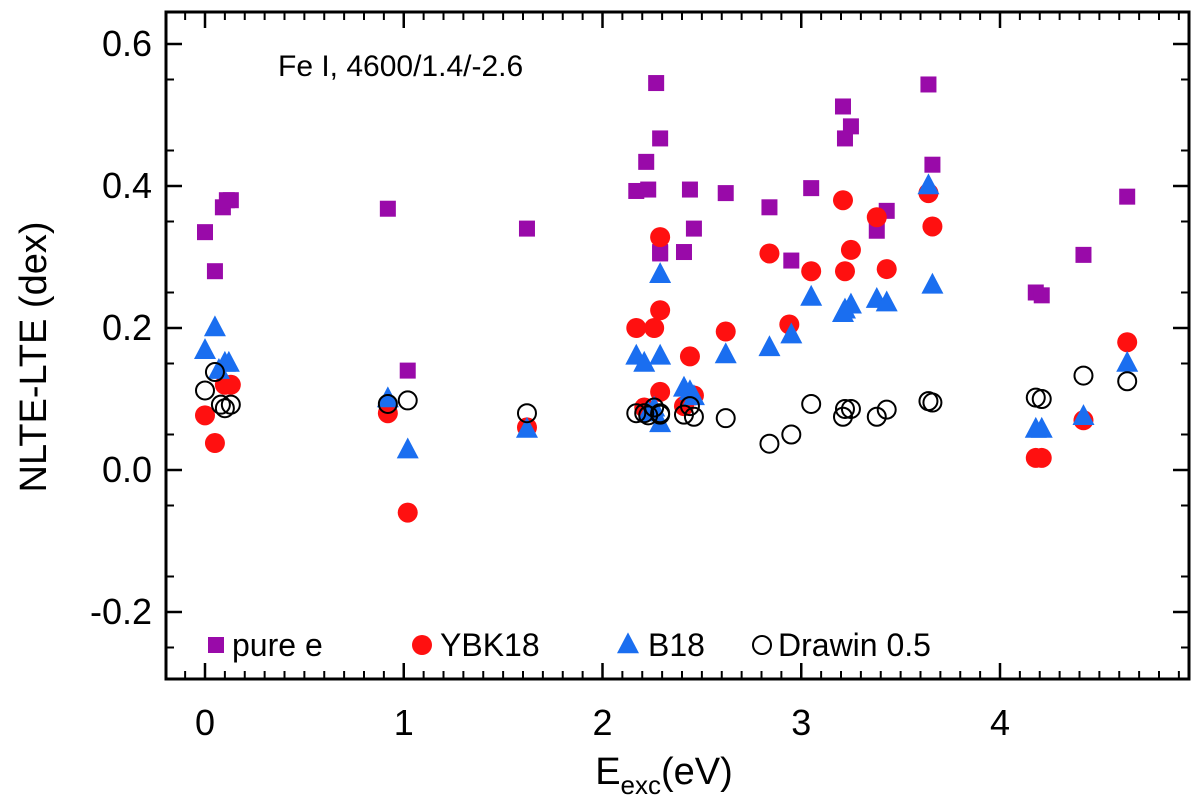 The width and height of the screenshot is (1200, 800). Describe the element at coordinates (607, 772) in the screenshot. I see `x-axis-title-main: E` at that location.